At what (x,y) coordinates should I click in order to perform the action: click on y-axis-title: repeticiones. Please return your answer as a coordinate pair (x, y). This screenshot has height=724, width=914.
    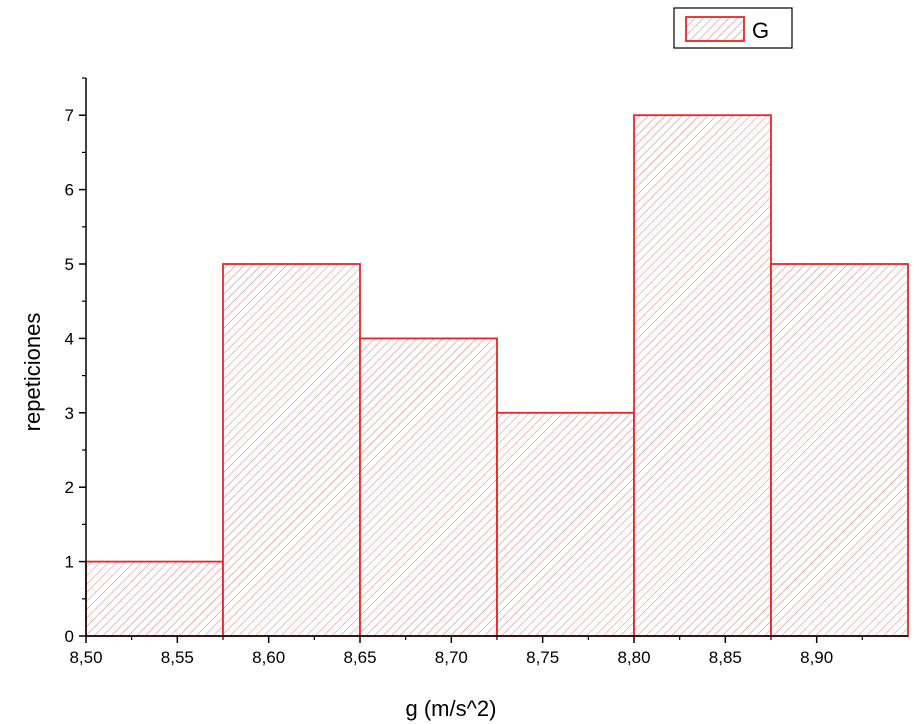
    Looking at the image, I should click on (32, 372).